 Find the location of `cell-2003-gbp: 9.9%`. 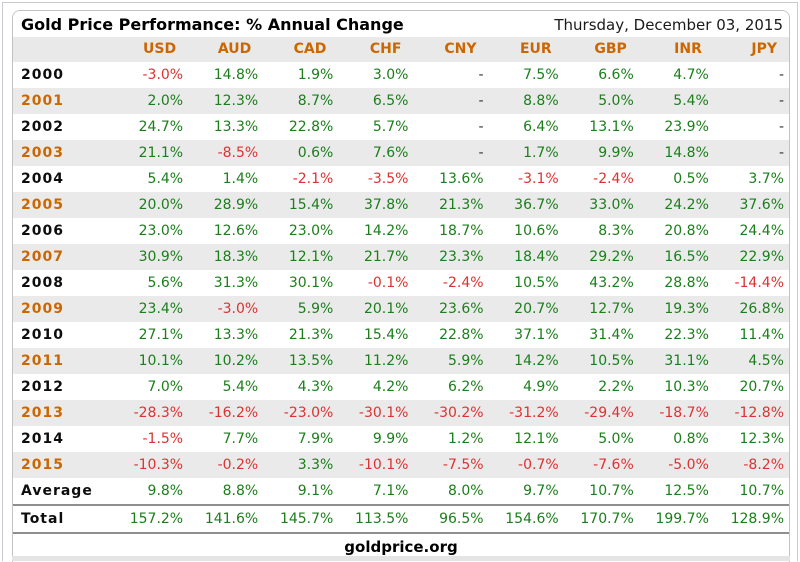

cell-2003-gbp: 9.9% is located at coordinates (601, 153).